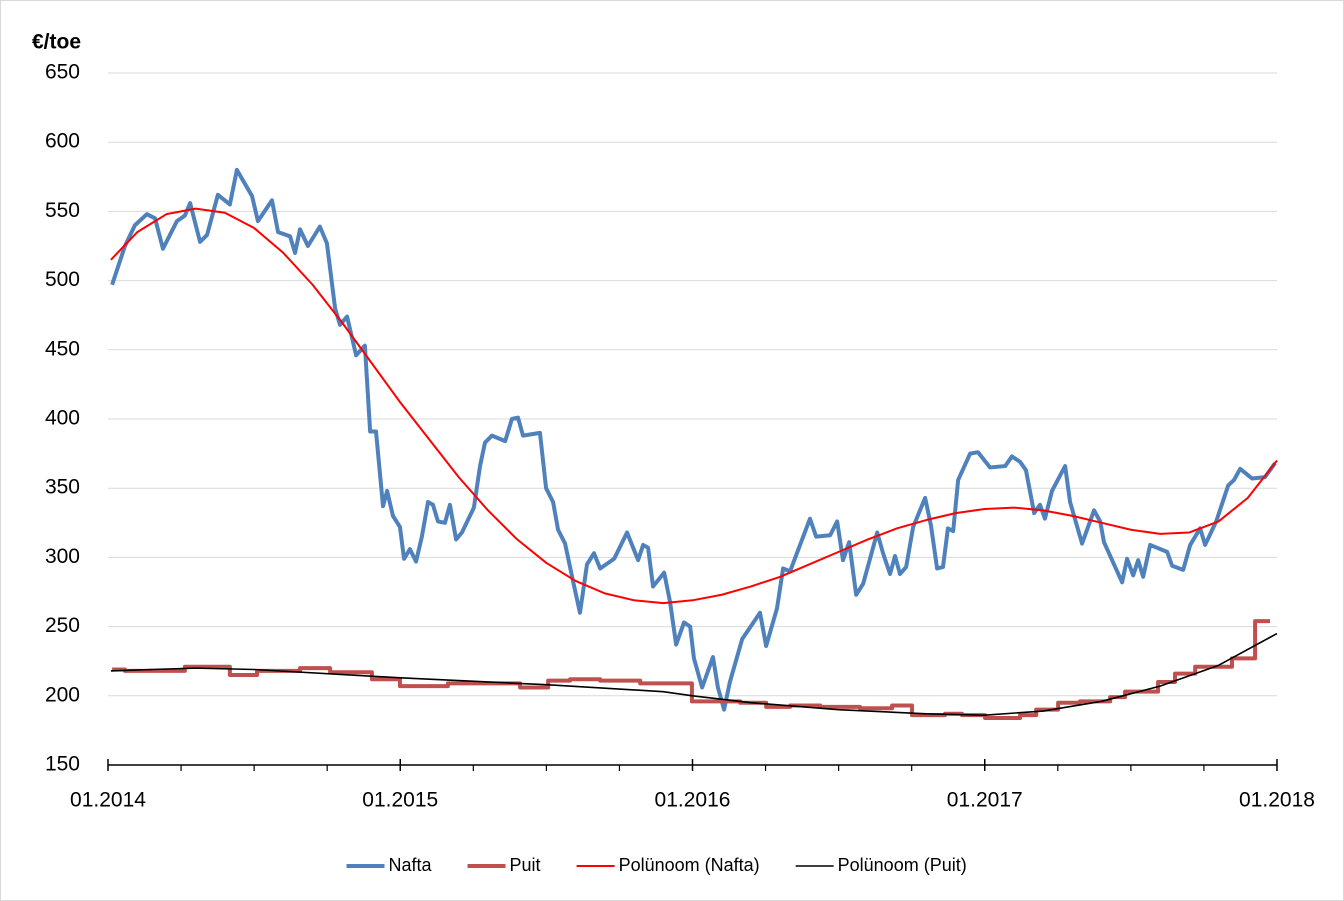 The image size is (1344, 901). What do you see at coordinates (62, 141) in the screenshot?
I see `y-tick-label: 600` at bounding box center [62, 141].